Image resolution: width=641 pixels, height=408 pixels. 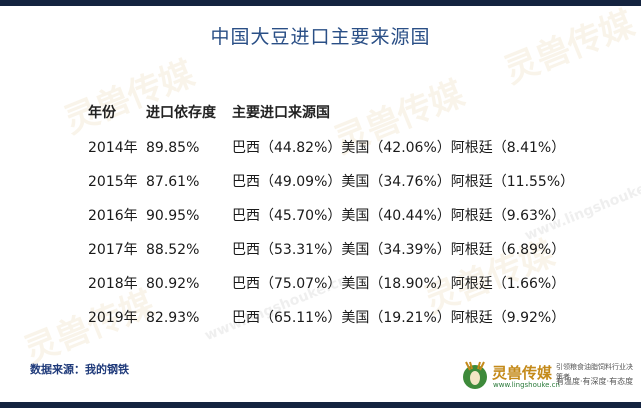 What do you see at coordinates (173, 250) in the screenshot?
I see `cell-dependency: 88.52%` at bounding box center [173, 250].